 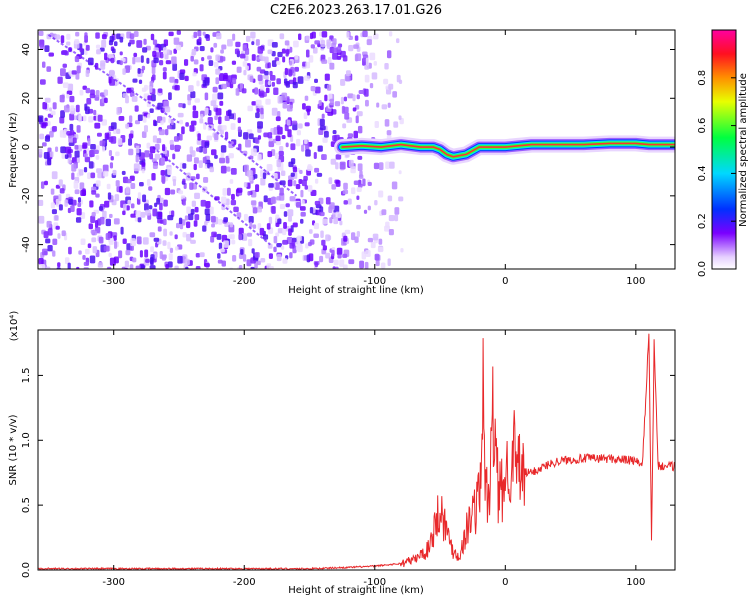 What do you see at coordinates (26, 98) in the screenshot?
I see `y-tick-label: 20` at bounding box center [26, 98].